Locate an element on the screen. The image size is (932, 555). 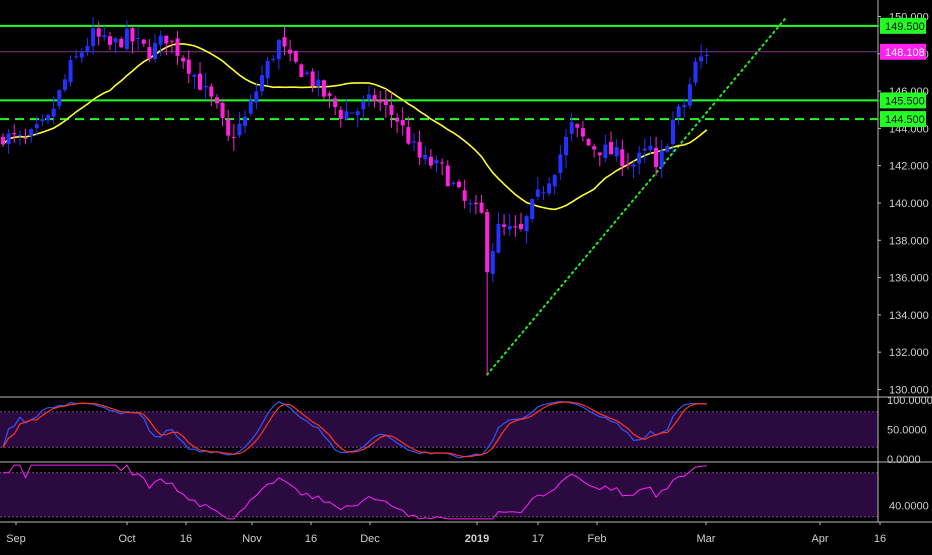
stochastic-lines is located at coordinates (354, 429).